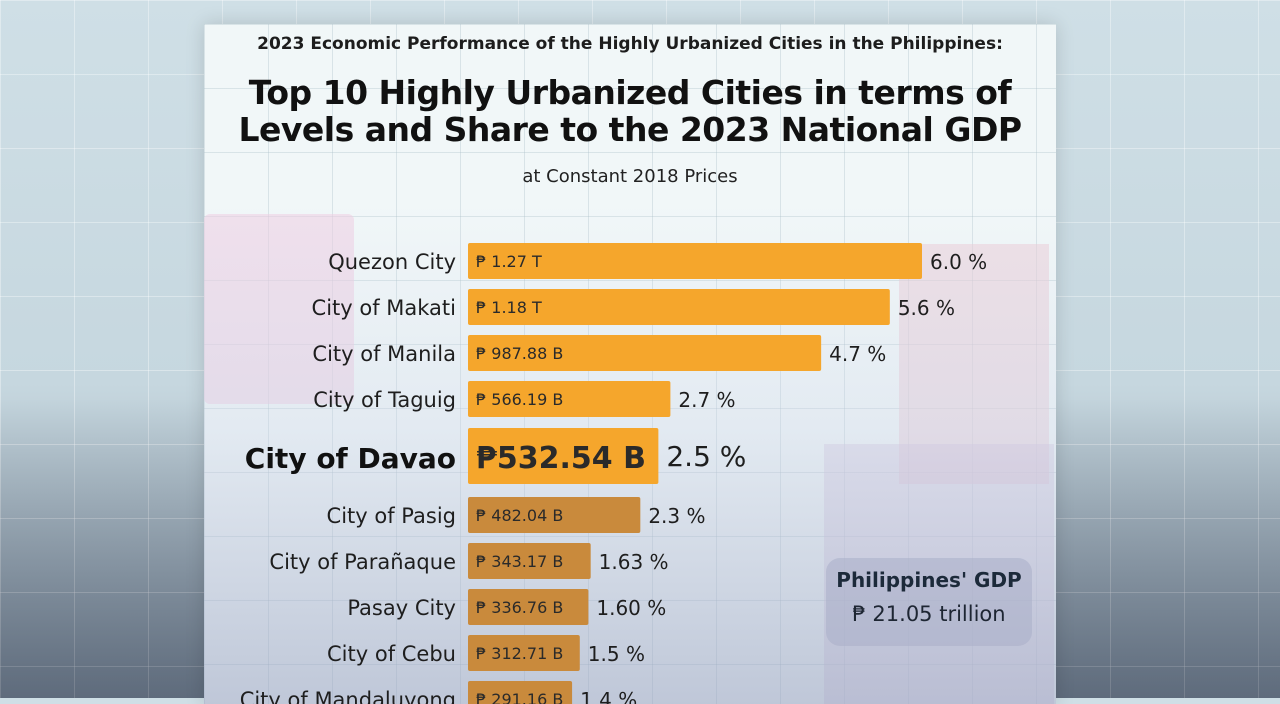 This screenshot has width=1280, height=704. I want to click on value-label: ₱ 566.19 B, so click(519, 399).